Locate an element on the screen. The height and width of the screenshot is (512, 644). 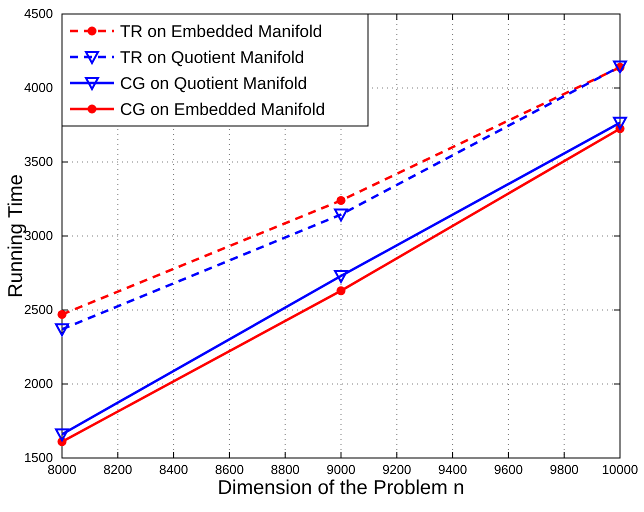
y-tick-label: 2000 is located at coordinates (38, 383).